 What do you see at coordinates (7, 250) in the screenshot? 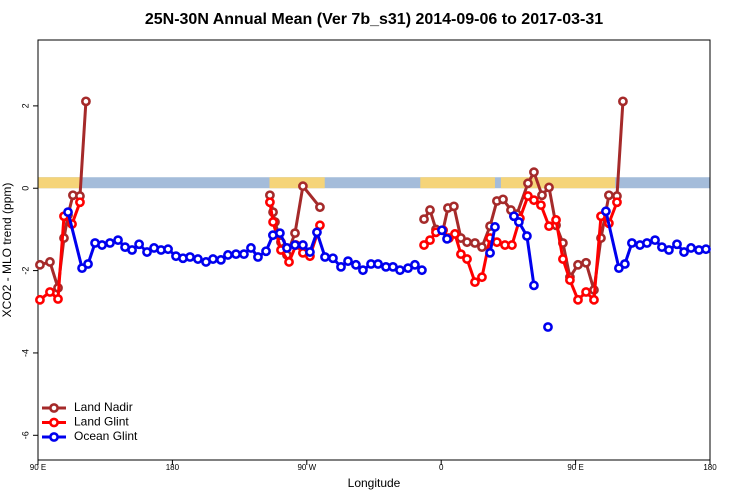
I see `y-axis-label: XCO2 - MLO trend (ppm)` at bounding box center [7, 250].